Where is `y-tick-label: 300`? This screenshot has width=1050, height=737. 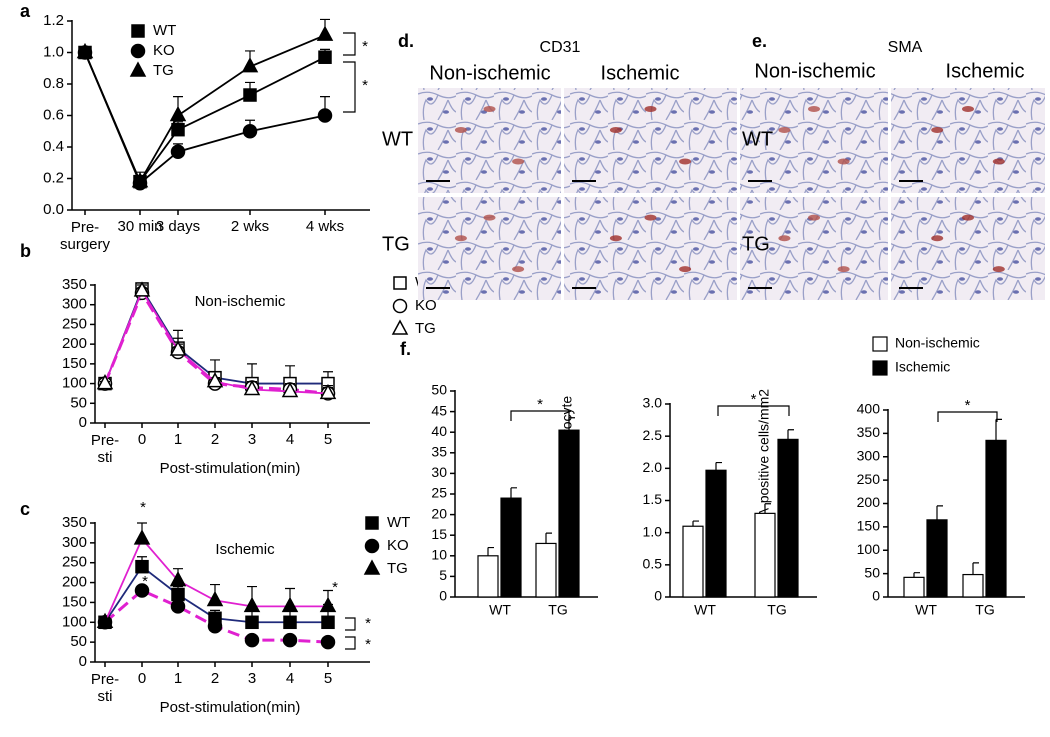 y-tick-label: 300 is located at coordinates (74, 542).